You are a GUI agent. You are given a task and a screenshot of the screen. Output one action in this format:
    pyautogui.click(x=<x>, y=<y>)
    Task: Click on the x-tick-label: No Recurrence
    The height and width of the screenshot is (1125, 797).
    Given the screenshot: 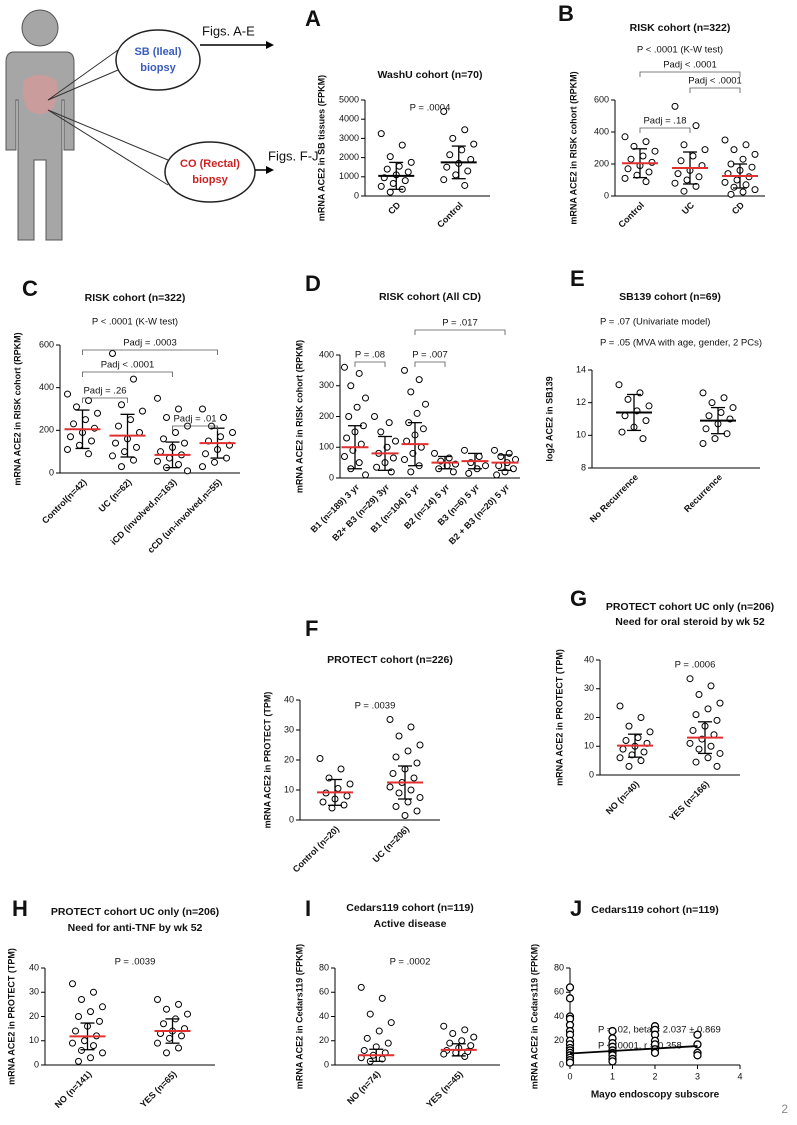 What is the action you would take?
    pyautogui.click(x=614, y=498)
    